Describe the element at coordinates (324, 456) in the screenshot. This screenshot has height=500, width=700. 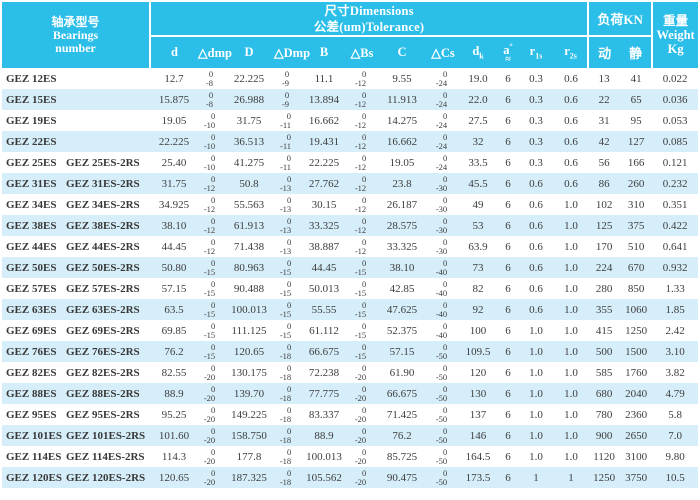
I see `cell-B: 100.013` at that location.